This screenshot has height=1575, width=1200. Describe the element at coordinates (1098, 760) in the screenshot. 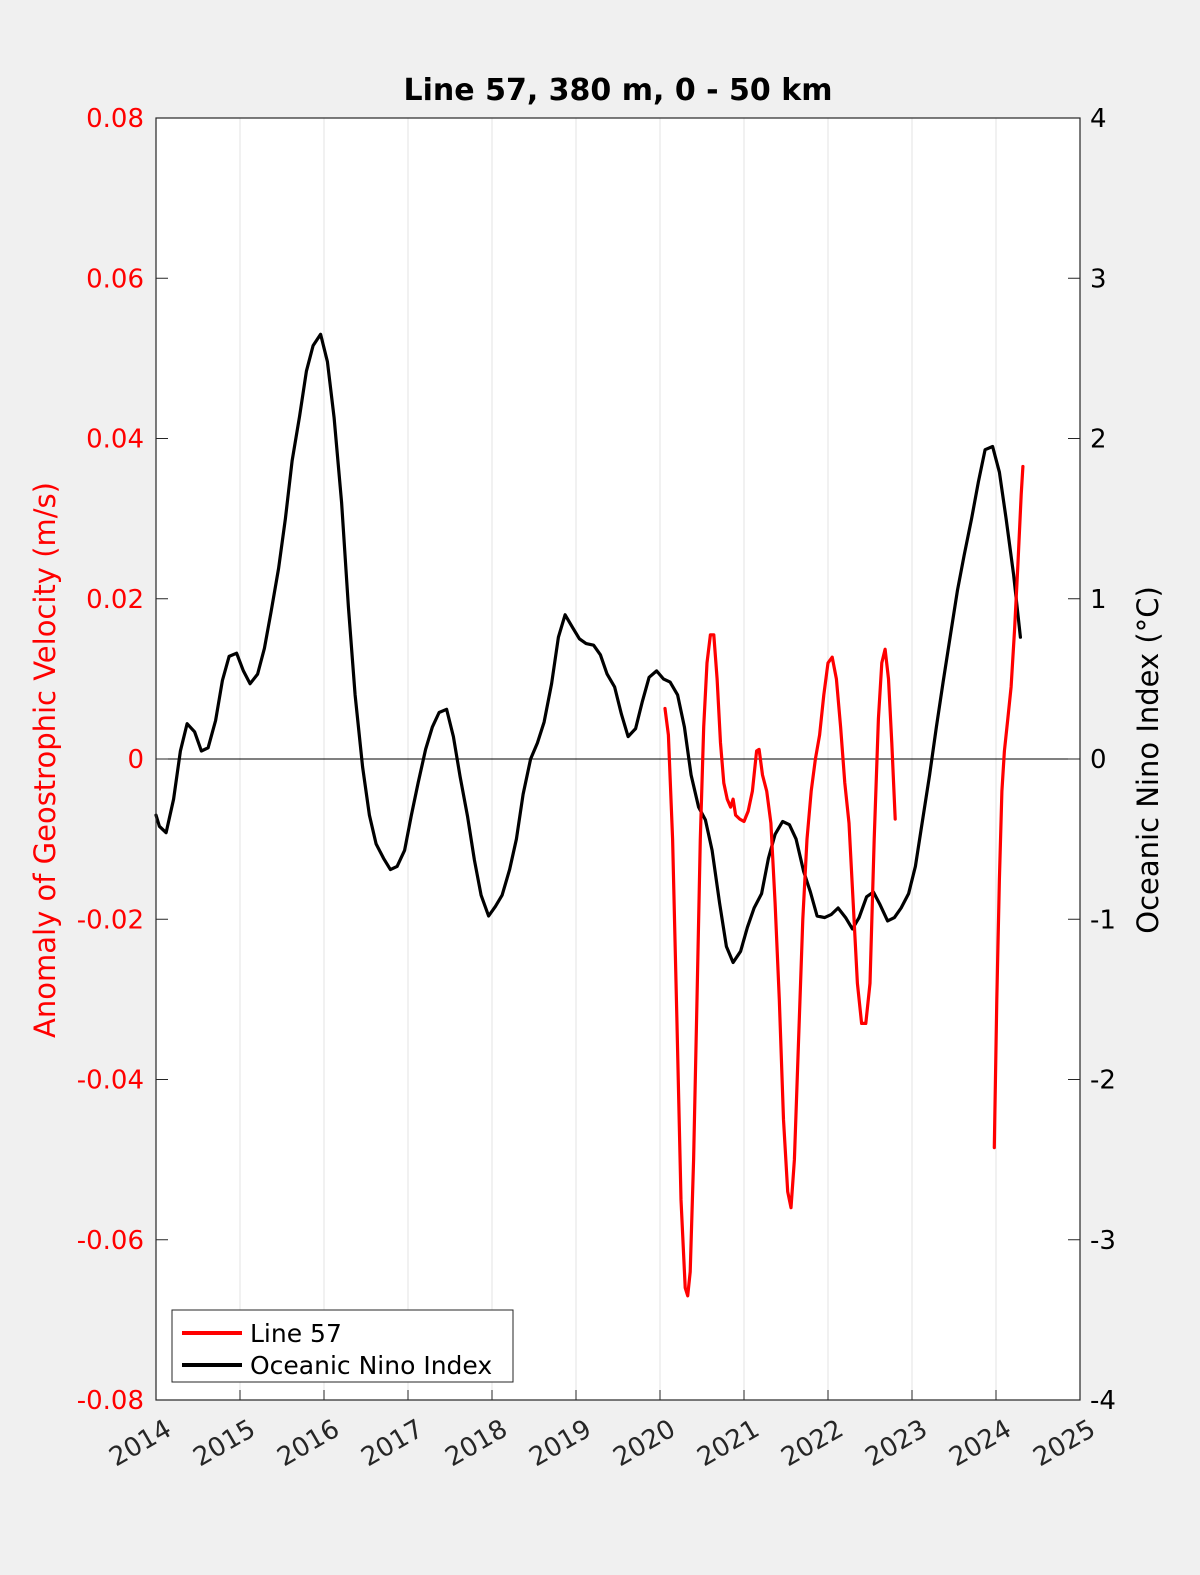

I see `right-y-tick-label: 0` at that location.